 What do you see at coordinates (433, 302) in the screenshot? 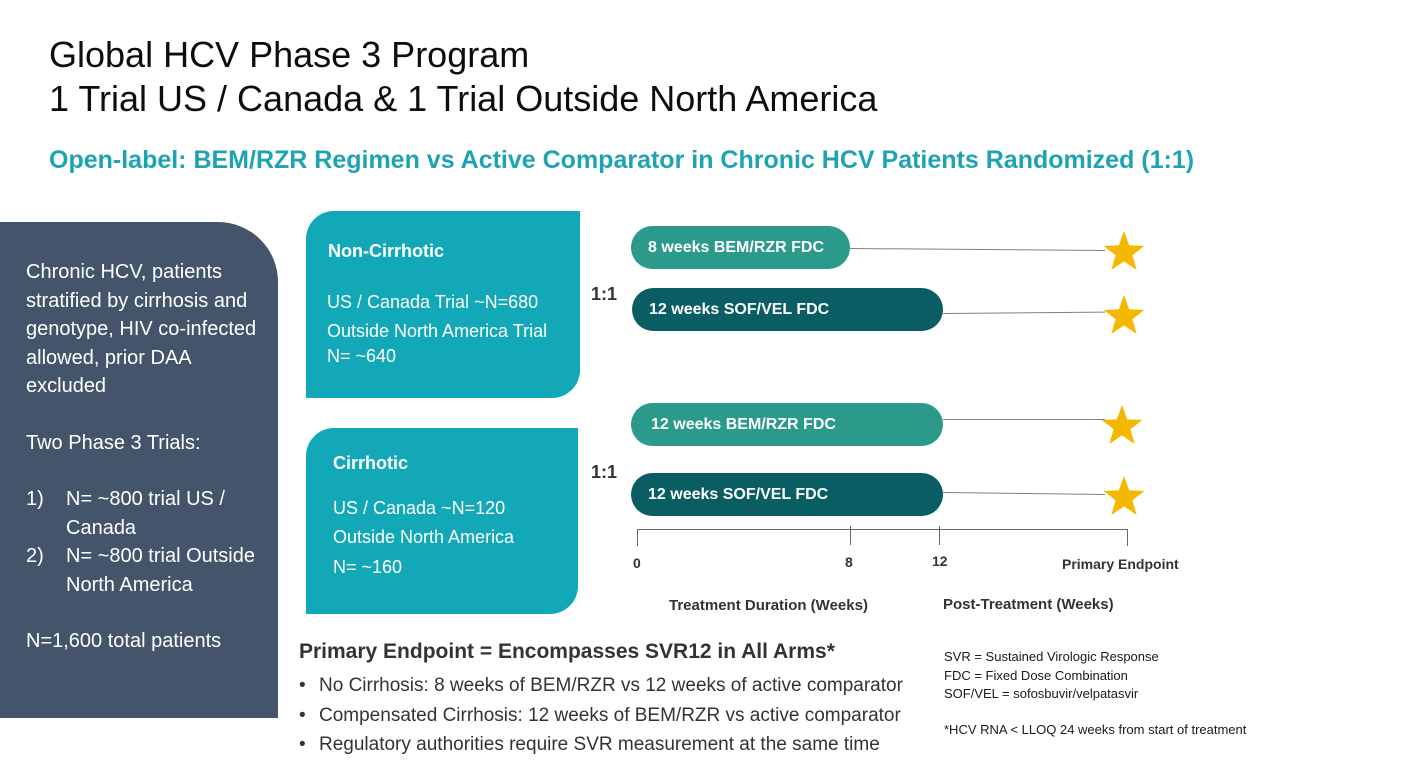
I see `cohort-detail: US / Canada Trial ~N=680` at bounding box center [433, 302].